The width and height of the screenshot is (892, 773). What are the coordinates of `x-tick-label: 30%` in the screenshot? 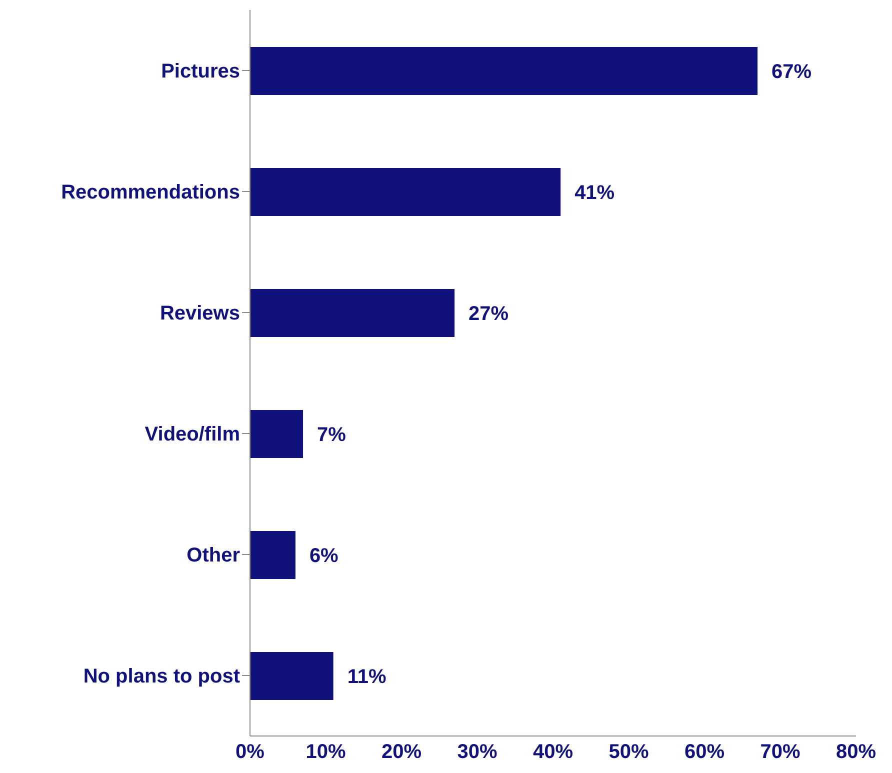 It's located at (477, 752).